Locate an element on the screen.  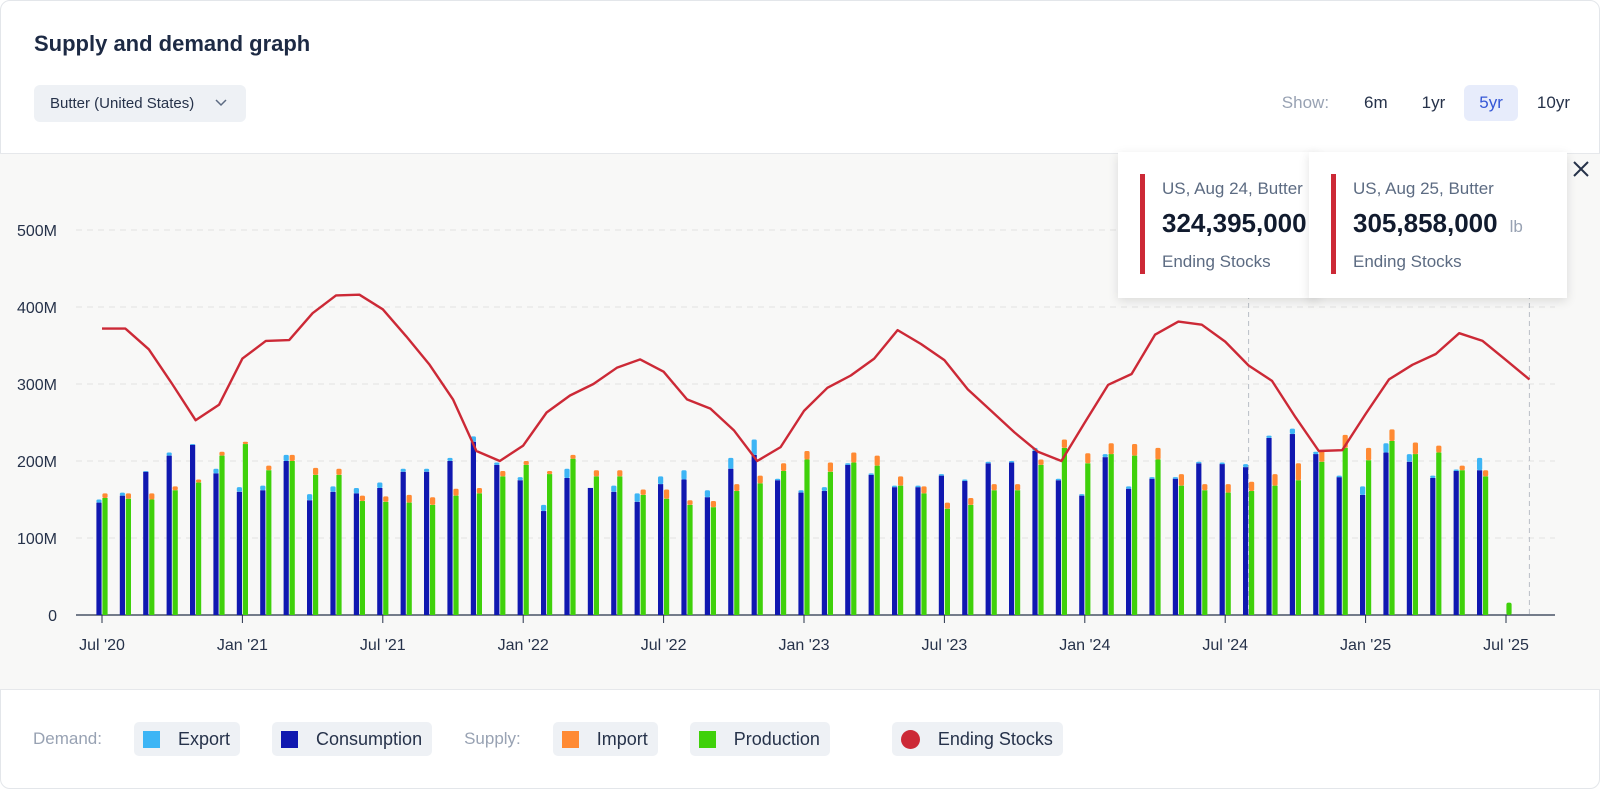
range-6m: 6m is located at coordinates (1376, 102).